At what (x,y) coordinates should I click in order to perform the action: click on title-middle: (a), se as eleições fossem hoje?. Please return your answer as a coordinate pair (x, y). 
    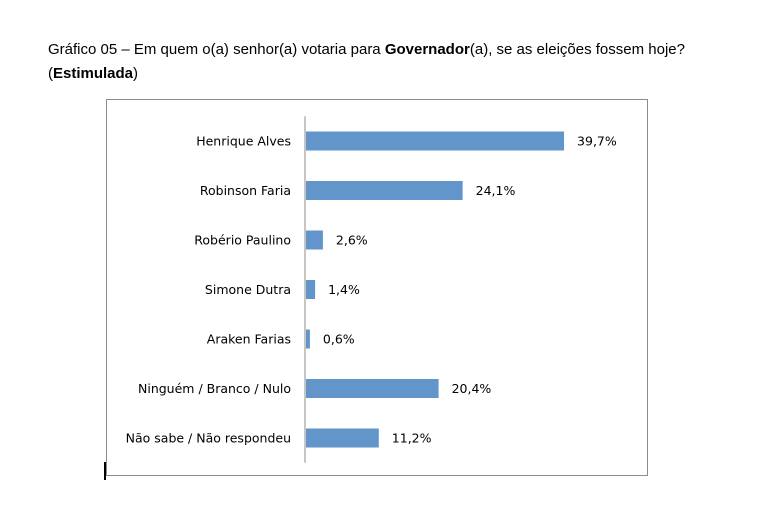
    Looking at the image, I should click on (577, 49).